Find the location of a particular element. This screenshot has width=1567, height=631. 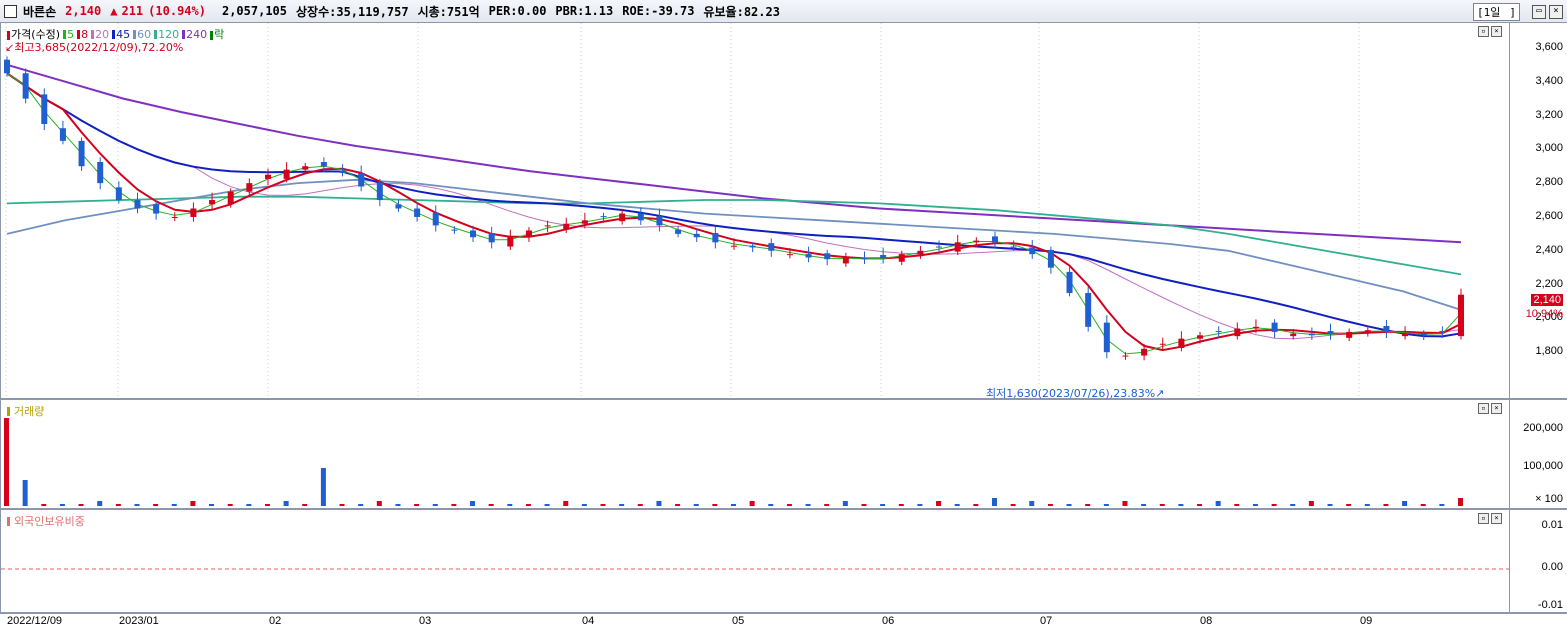

period-selector: [1일] is located at coordinates (1496, 12).